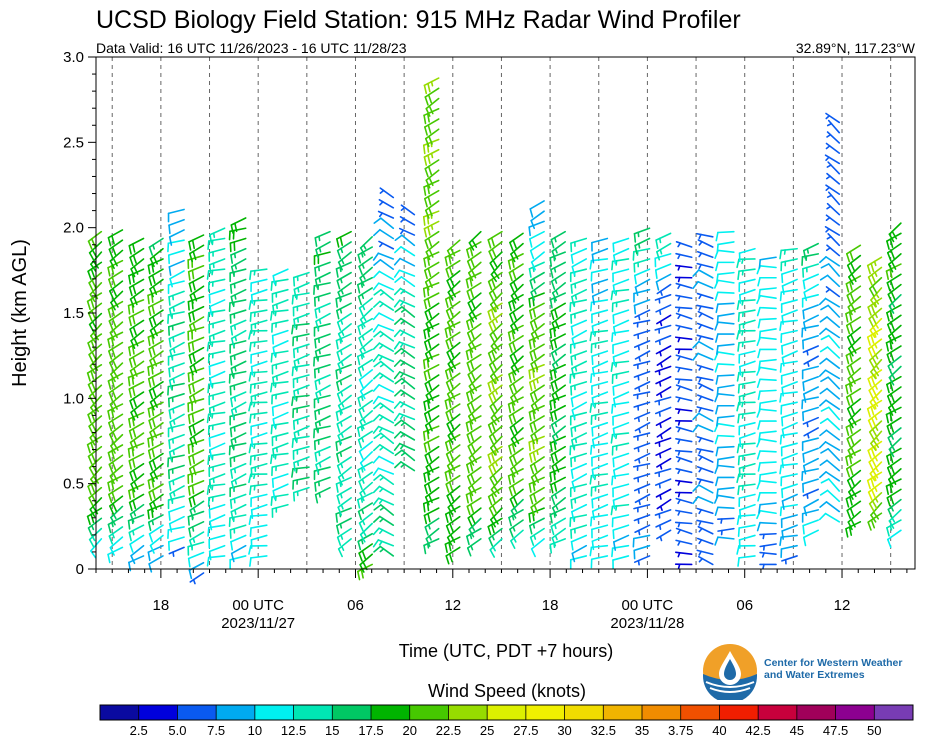 The height and width of the screenshot is (747, 927). Describe the element at coordinates (507, 691) in the screenshot. I see `colorbar-title: Wind Speed (knots)` at that location.